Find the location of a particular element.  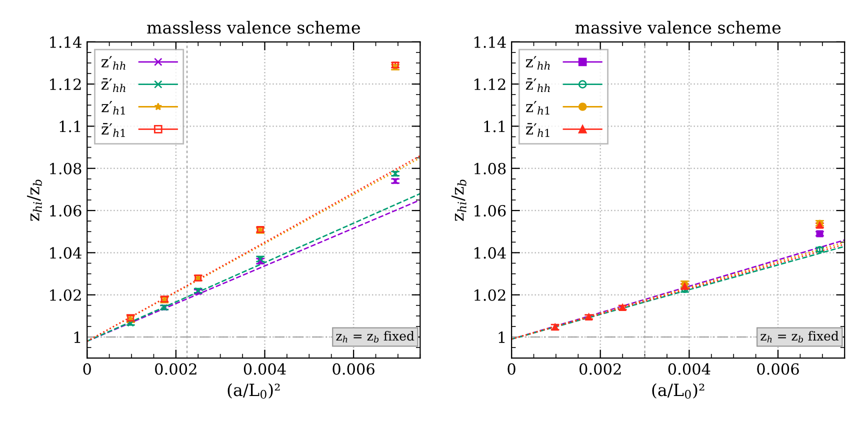

chart-title: massive valence scheme is located at coordinates (678, 27).